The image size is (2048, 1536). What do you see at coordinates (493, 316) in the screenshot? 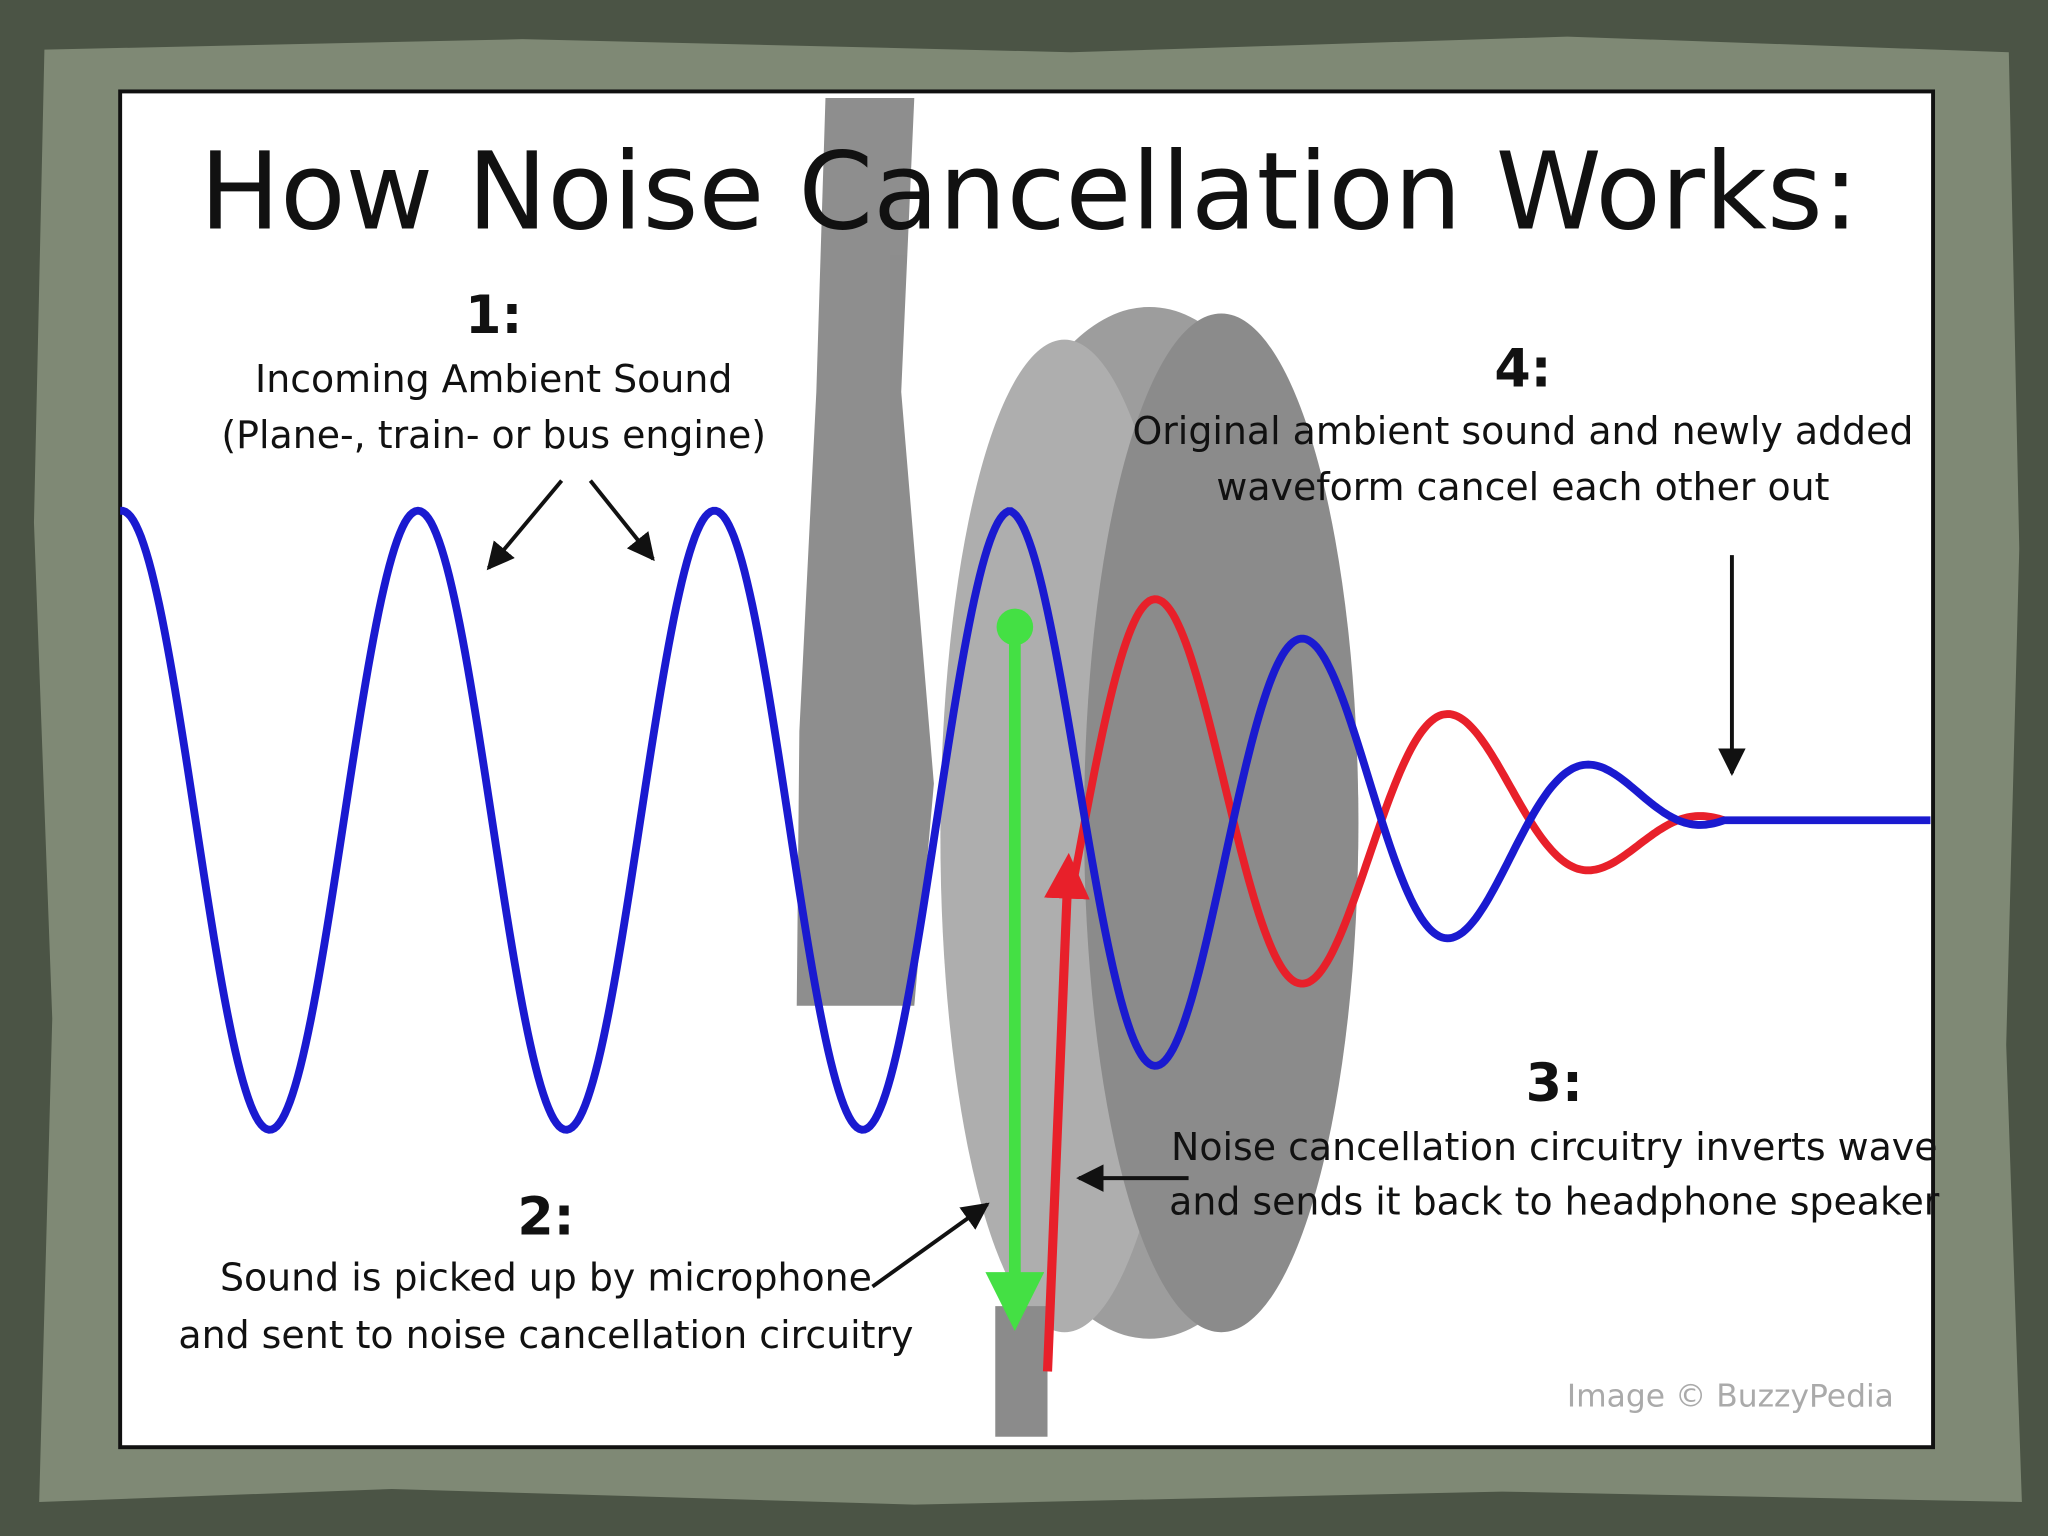
I see `step-number: 1:` at bounding box center [493, 316].